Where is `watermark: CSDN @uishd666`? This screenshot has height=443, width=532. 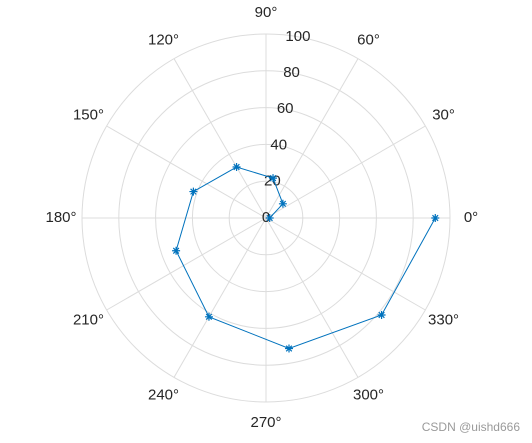 watermark: CSDN @uishd666 is located at coordinates (471, 427).